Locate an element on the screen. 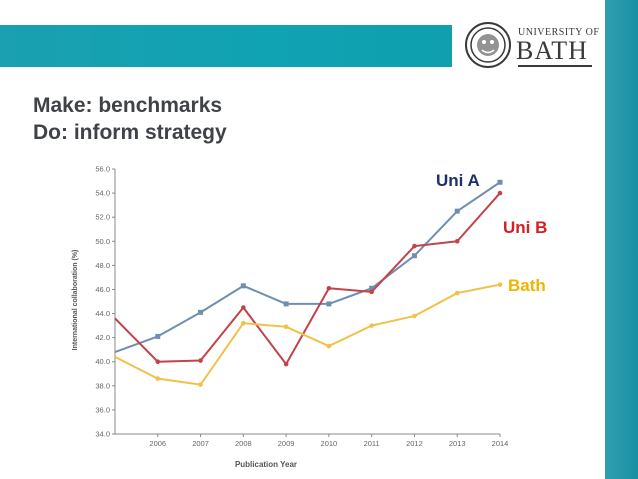 This screenshot has width=638, height=479. logo-line2: BATH is located at coordinates (552, 50).